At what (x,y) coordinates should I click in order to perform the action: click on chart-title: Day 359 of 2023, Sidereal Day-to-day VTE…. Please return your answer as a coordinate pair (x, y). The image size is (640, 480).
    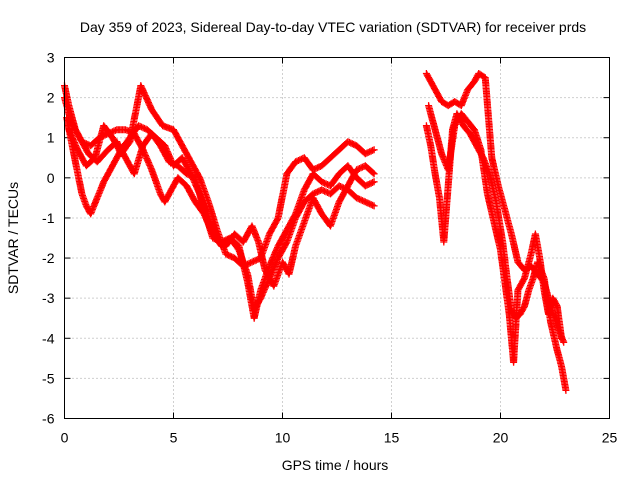
    Looking at the image, I should click on (333, 27).